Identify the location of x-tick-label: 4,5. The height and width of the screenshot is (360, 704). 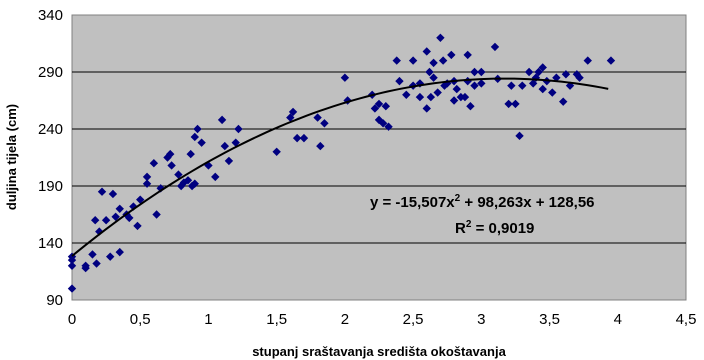
(686, 319).